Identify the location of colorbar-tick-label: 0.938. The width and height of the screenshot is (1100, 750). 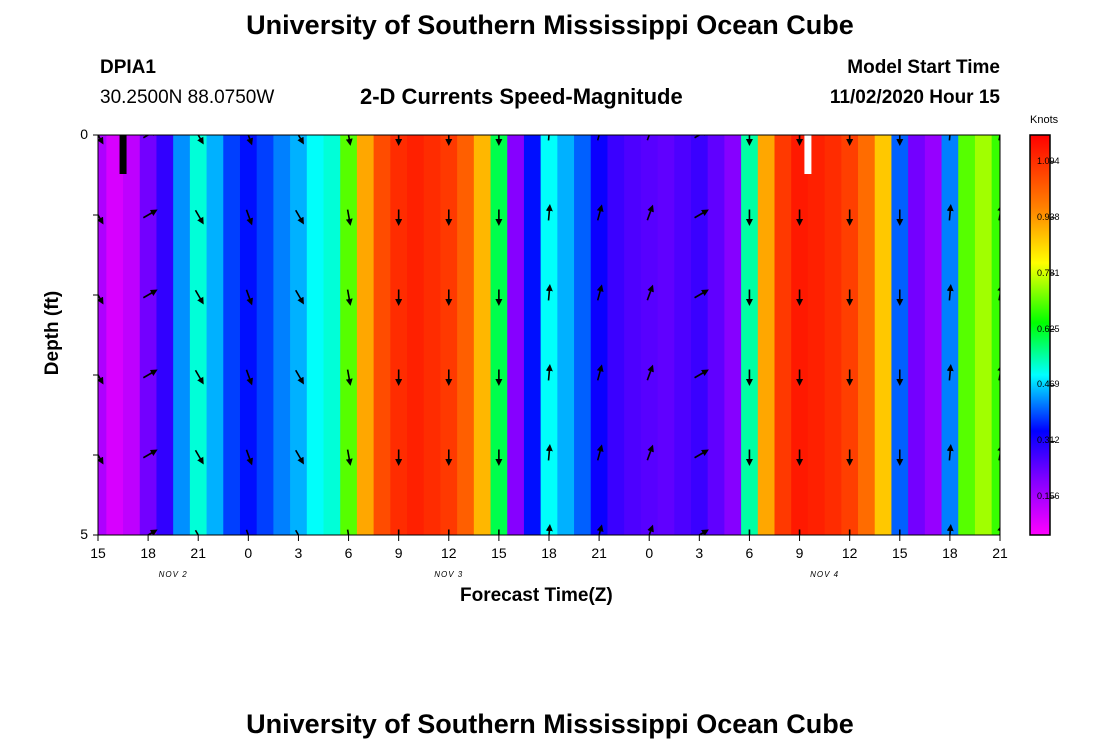
(1048, 216).